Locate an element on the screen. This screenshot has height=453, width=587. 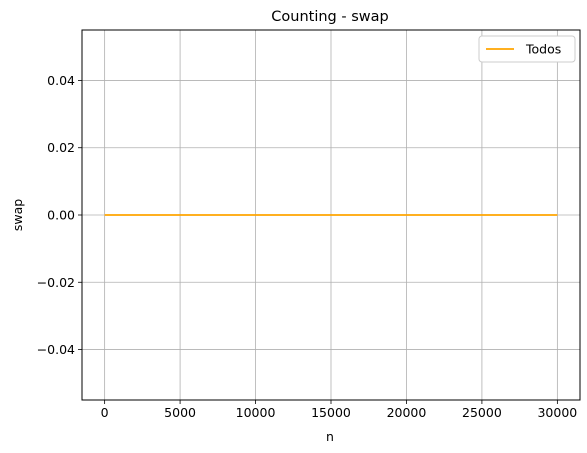
legend-label-todos: Todos is located at coordinates (543, 49).